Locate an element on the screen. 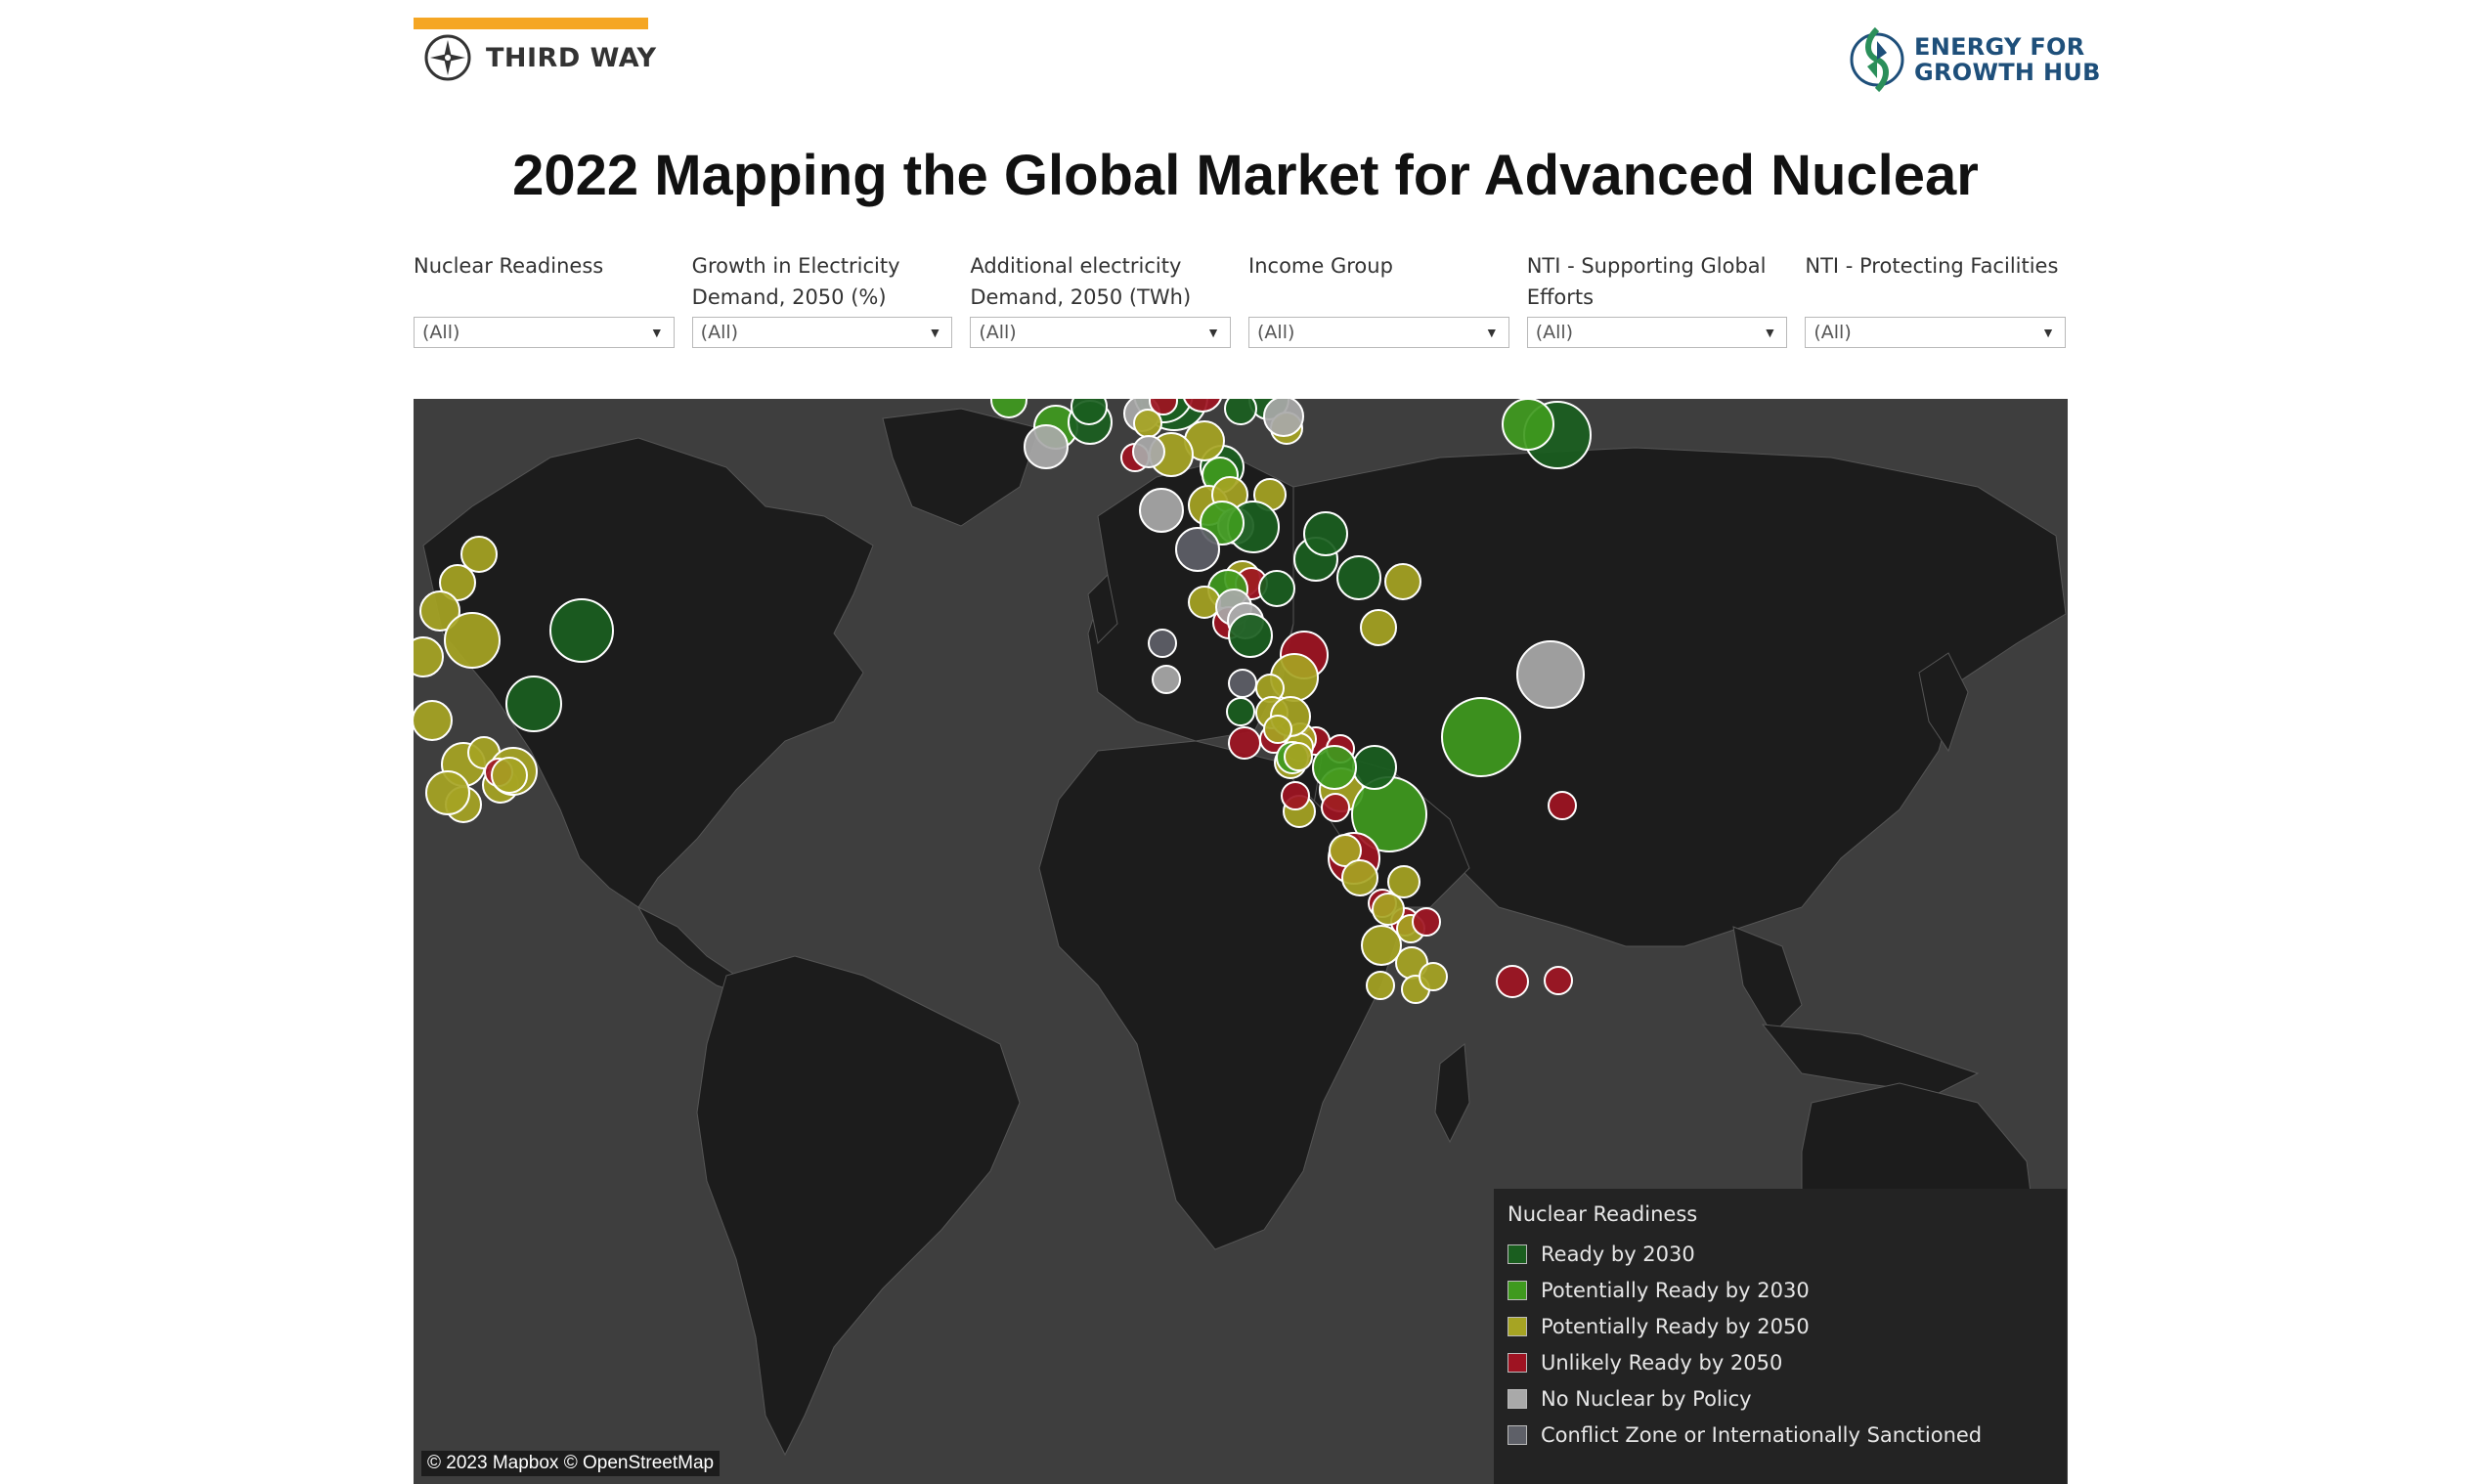  land-greenland is located at coordinates (961, 467).